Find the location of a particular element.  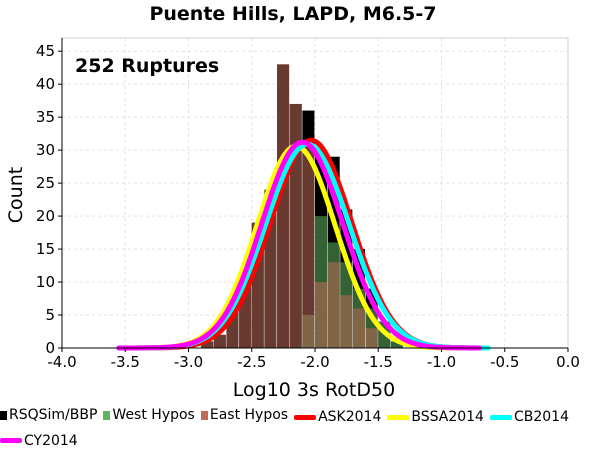

legend-item-bssa2014: BSSA2014 is located at coordinates (435, 417).